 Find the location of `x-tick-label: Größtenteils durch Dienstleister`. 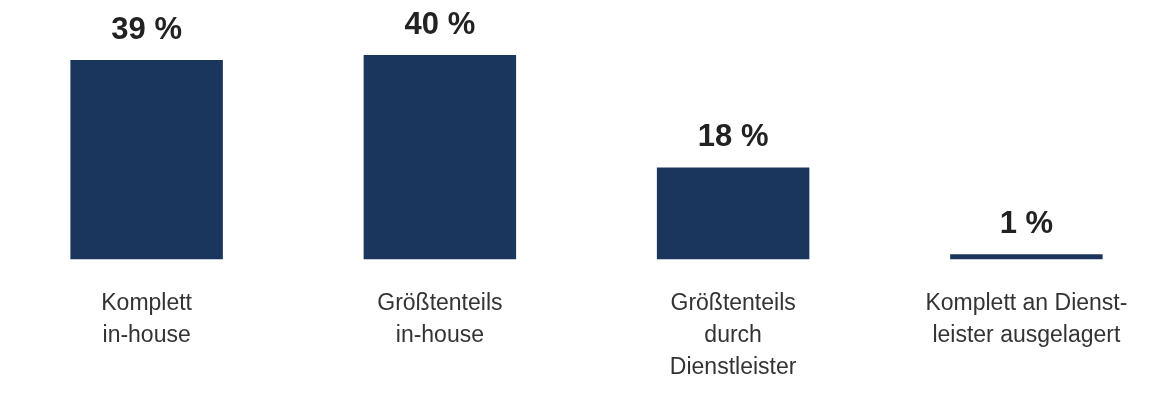

x-tick-label: Größtenteils durch Dienstleister is located at coordinates (733, 334).